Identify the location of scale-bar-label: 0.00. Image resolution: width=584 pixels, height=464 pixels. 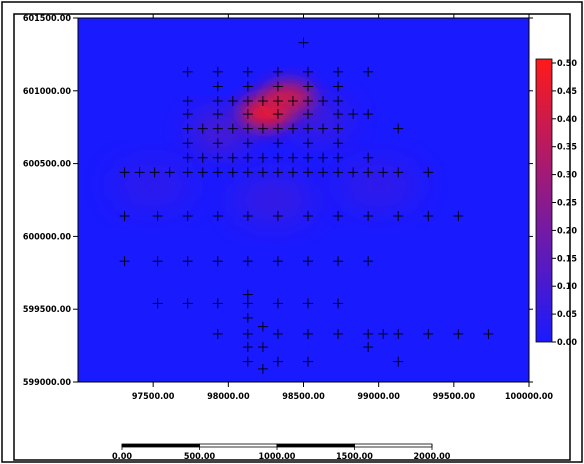
(122, 457).